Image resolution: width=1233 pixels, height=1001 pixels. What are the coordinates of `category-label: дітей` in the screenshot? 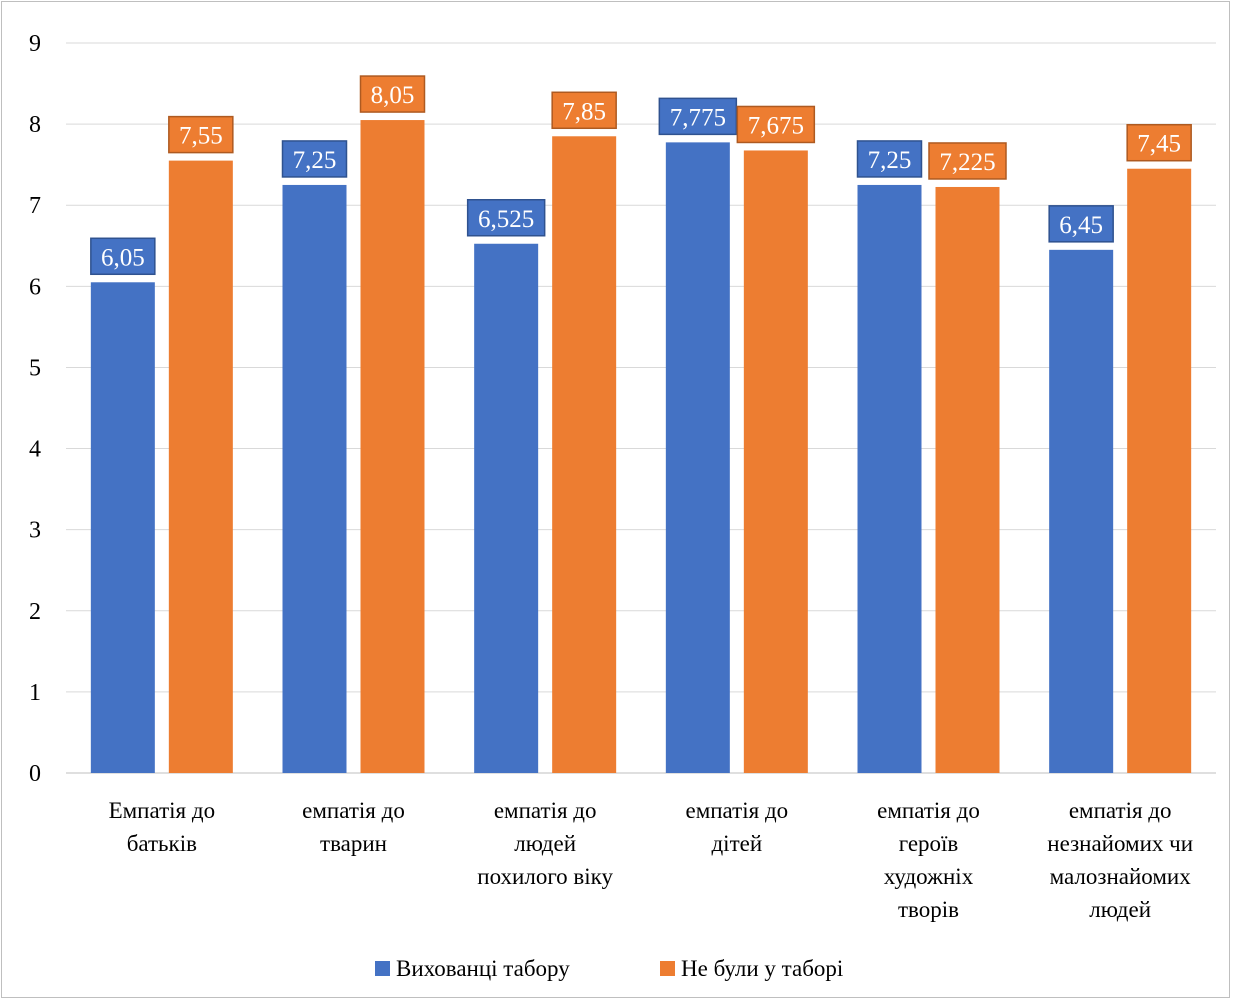 It's located at (736, 843).